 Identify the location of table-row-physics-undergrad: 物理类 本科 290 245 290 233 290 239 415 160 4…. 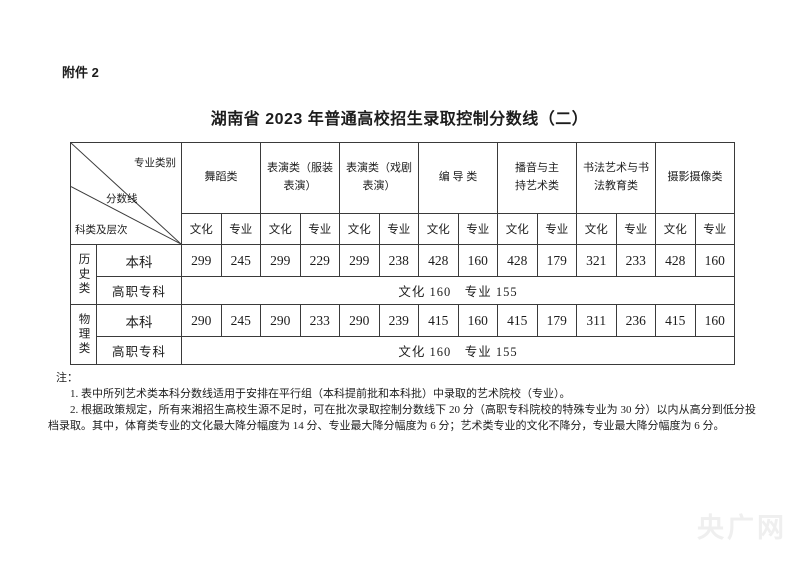
(402, 334).